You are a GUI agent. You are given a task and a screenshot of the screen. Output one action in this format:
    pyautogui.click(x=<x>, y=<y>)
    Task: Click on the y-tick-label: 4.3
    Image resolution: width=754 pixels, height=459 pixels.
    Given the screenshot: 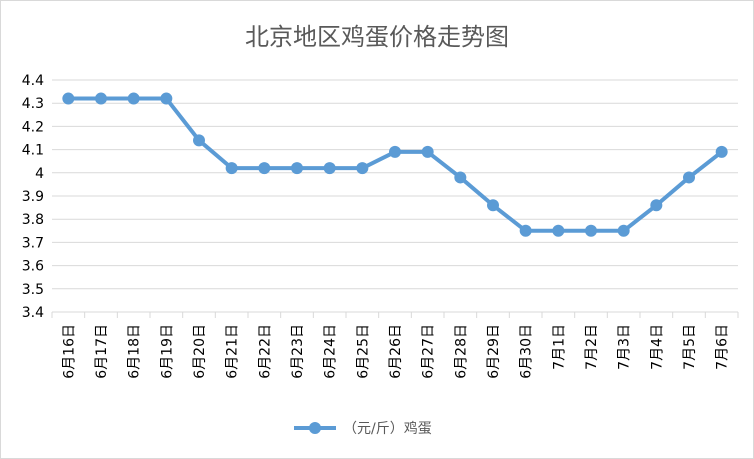 What is the action you would take?
    pyautogui.click(x=33, y=104)
    